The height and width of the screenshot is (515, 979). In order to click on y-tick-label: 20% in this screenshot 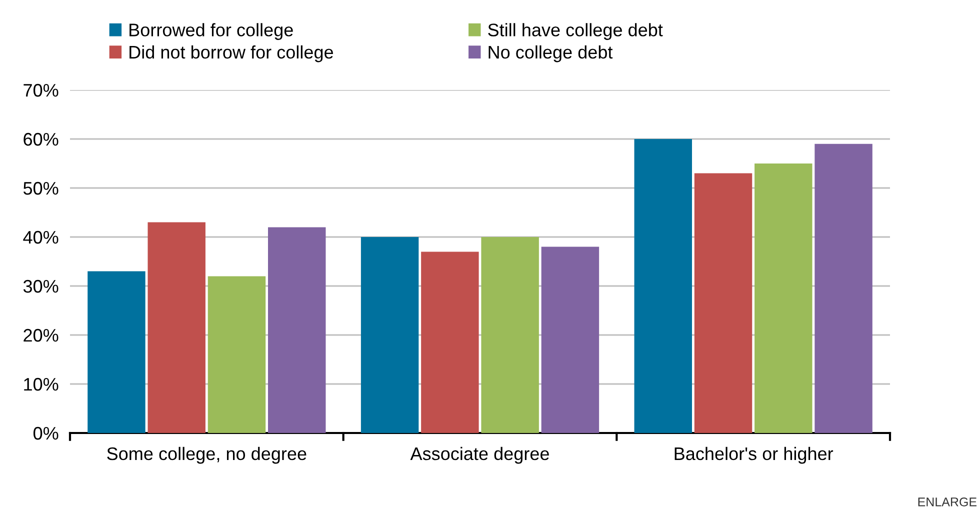, I will do `click(41, 335)`.